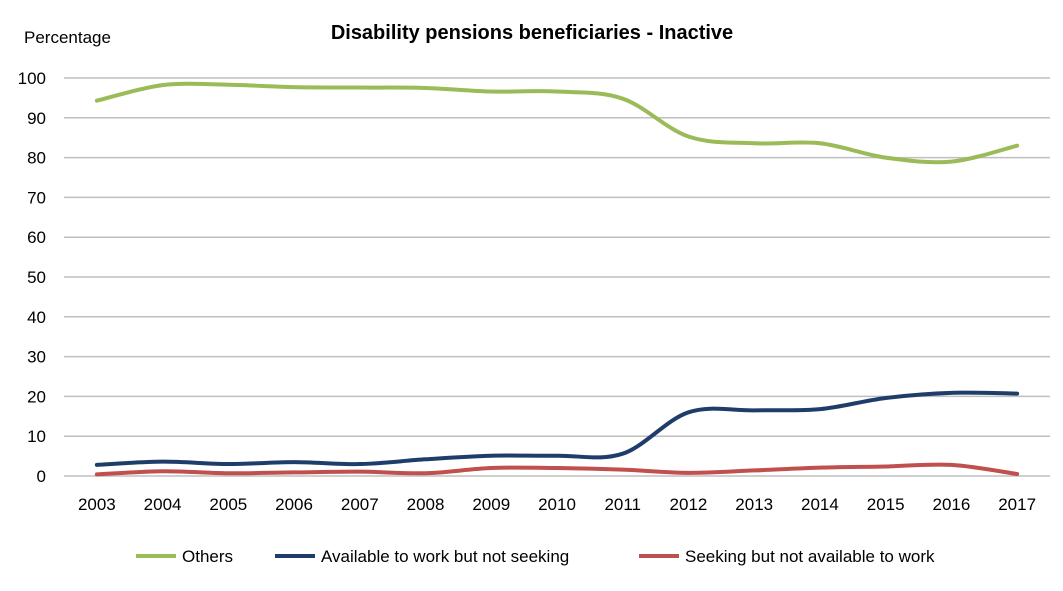 The width and height of the screenshot is (1063, 591). Describe the element at coordinates (36, 158) in the screenshot. I see `y-tick-label: 80` at that location.